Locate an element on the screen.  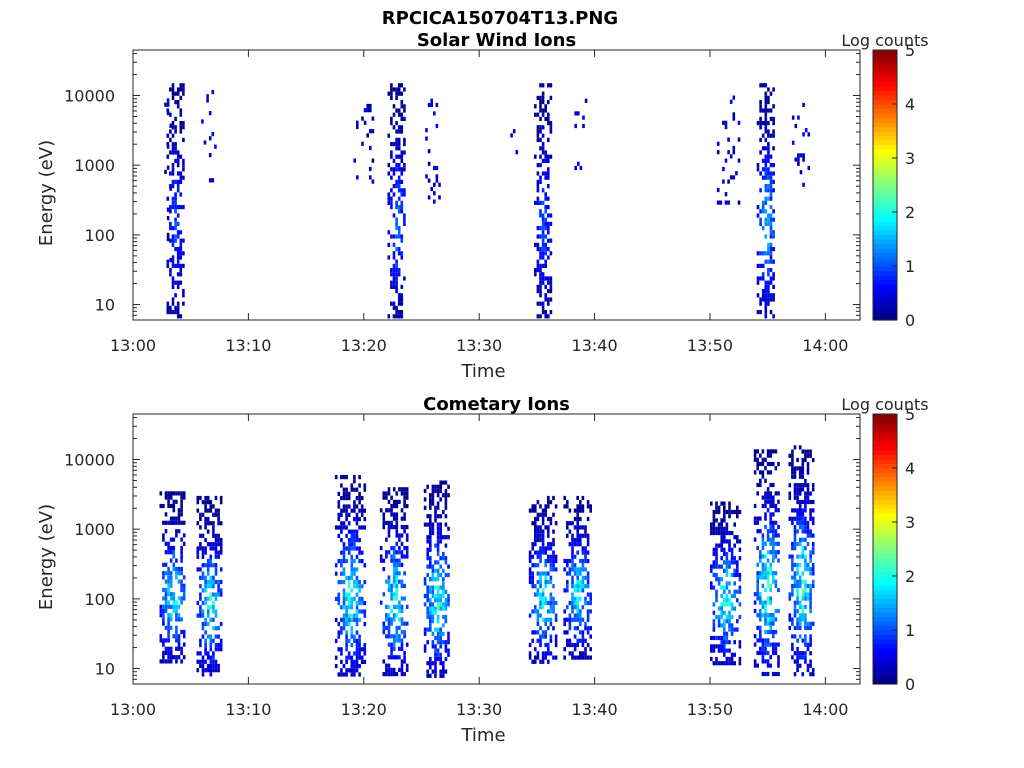
colorbar-tick-label: 2 is located at coordinates (910, 576).